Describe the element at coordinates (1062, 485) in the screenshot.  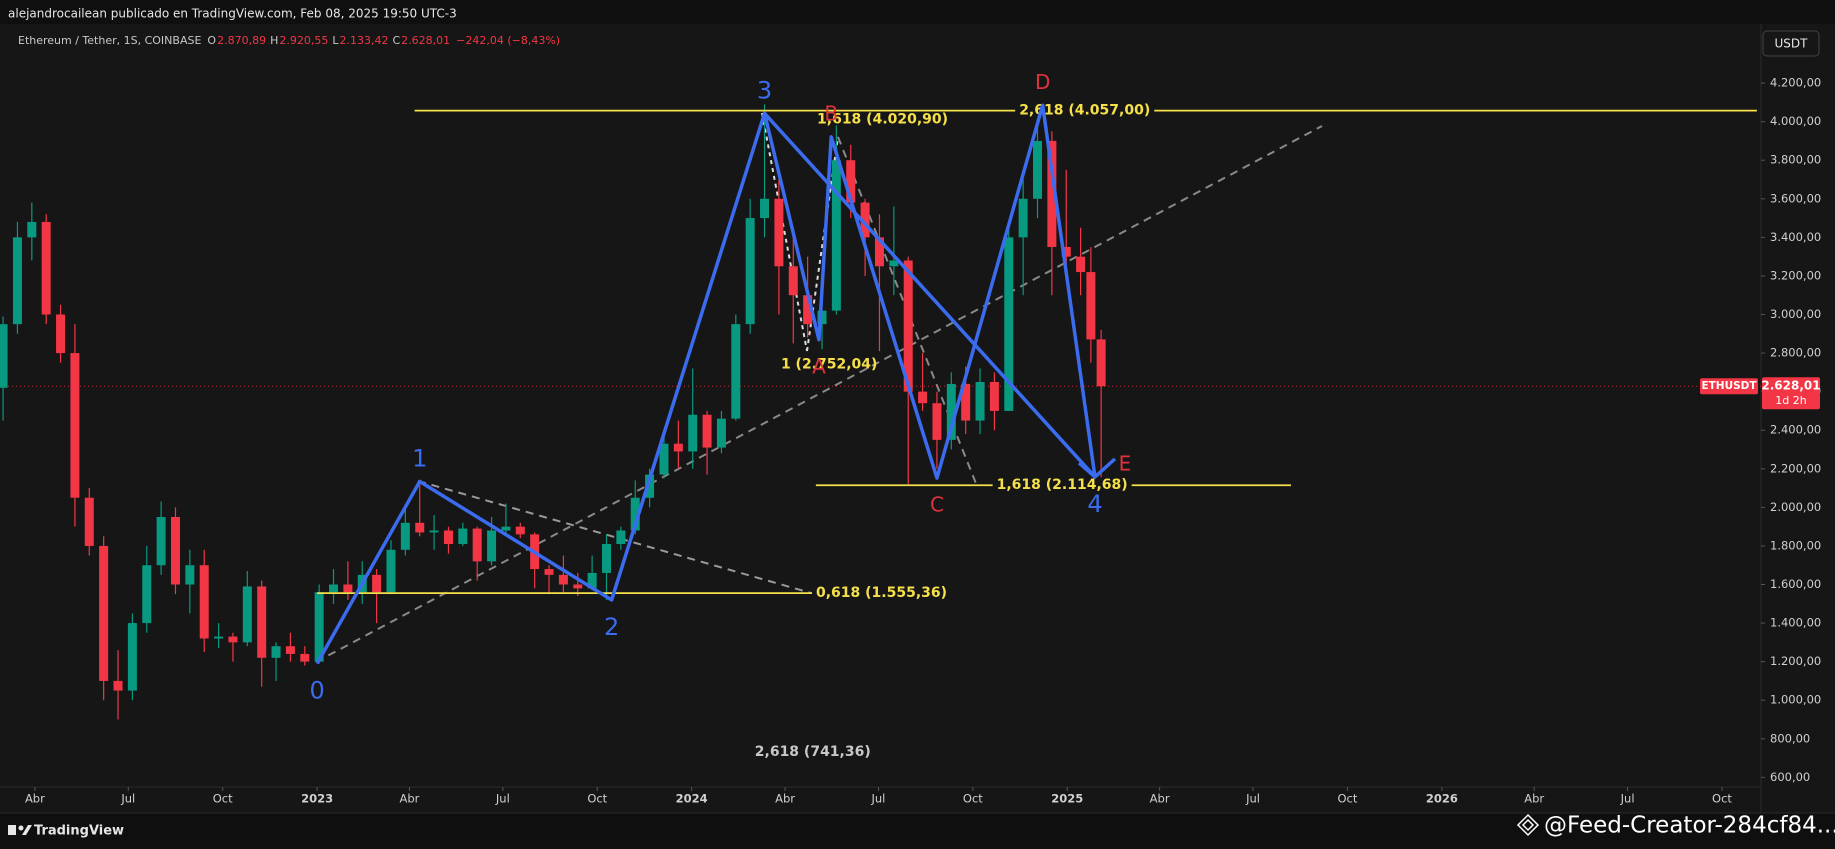
I see `fib-label-bg` at that location.